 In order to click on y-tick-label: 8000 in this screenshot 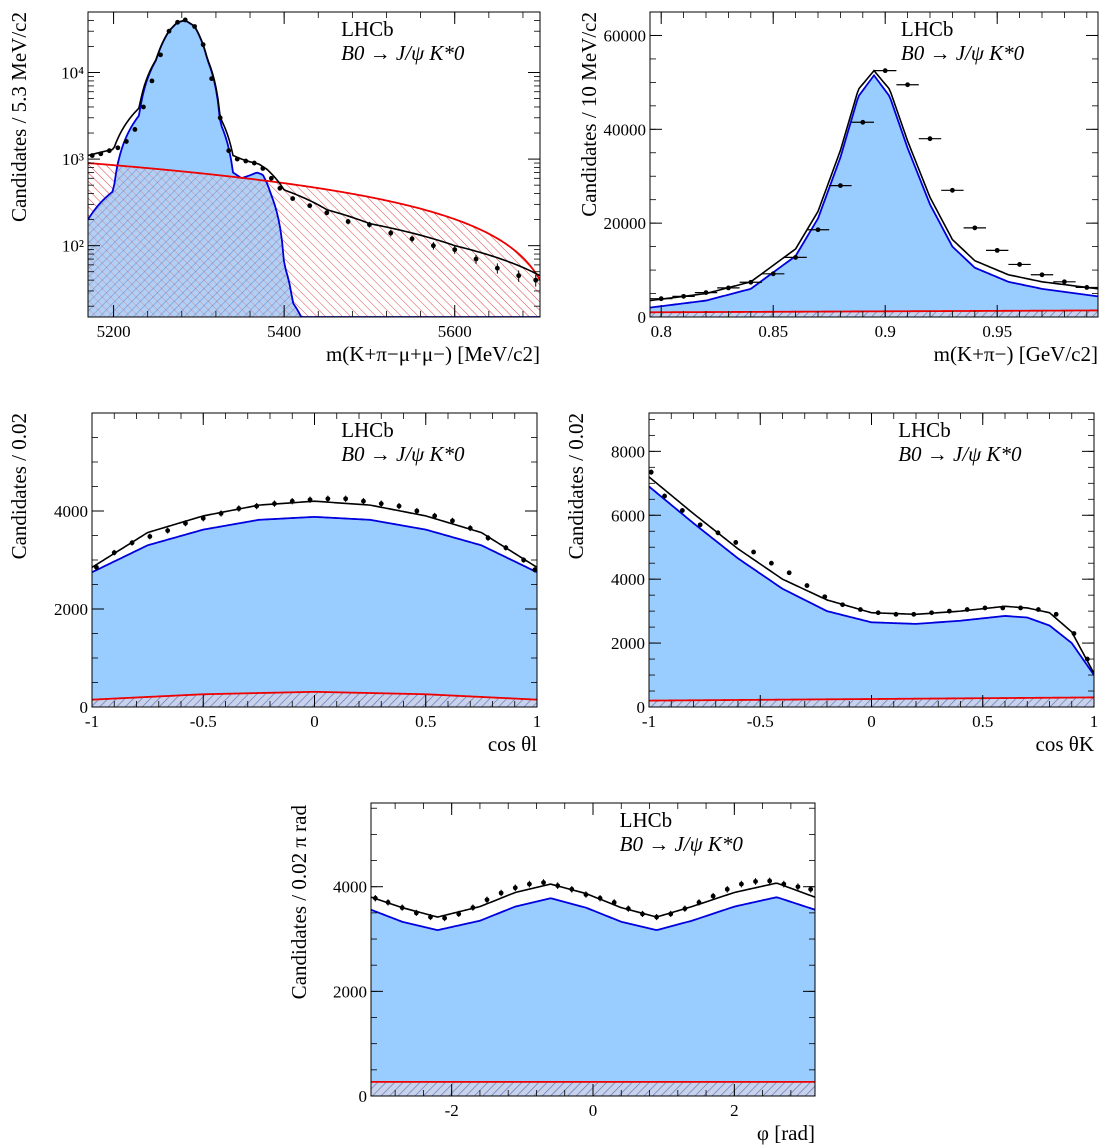, I will do `click(628, 451)`.